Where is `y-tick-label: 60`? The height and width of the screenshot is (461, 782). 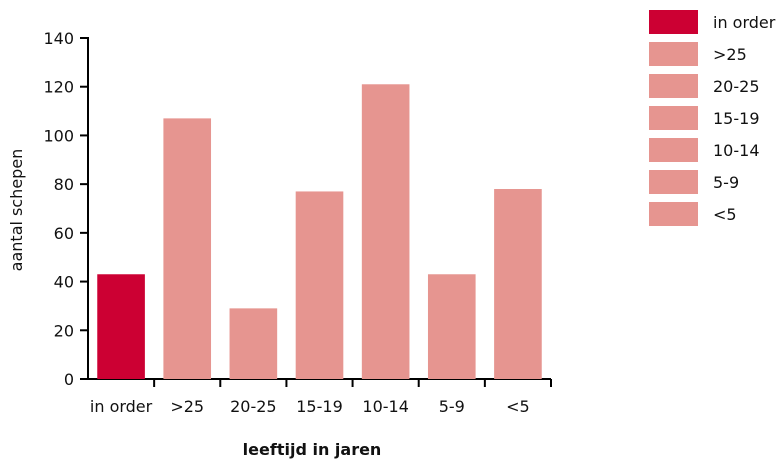 y-tick-label: 60 is located at coordinates (64, 233).